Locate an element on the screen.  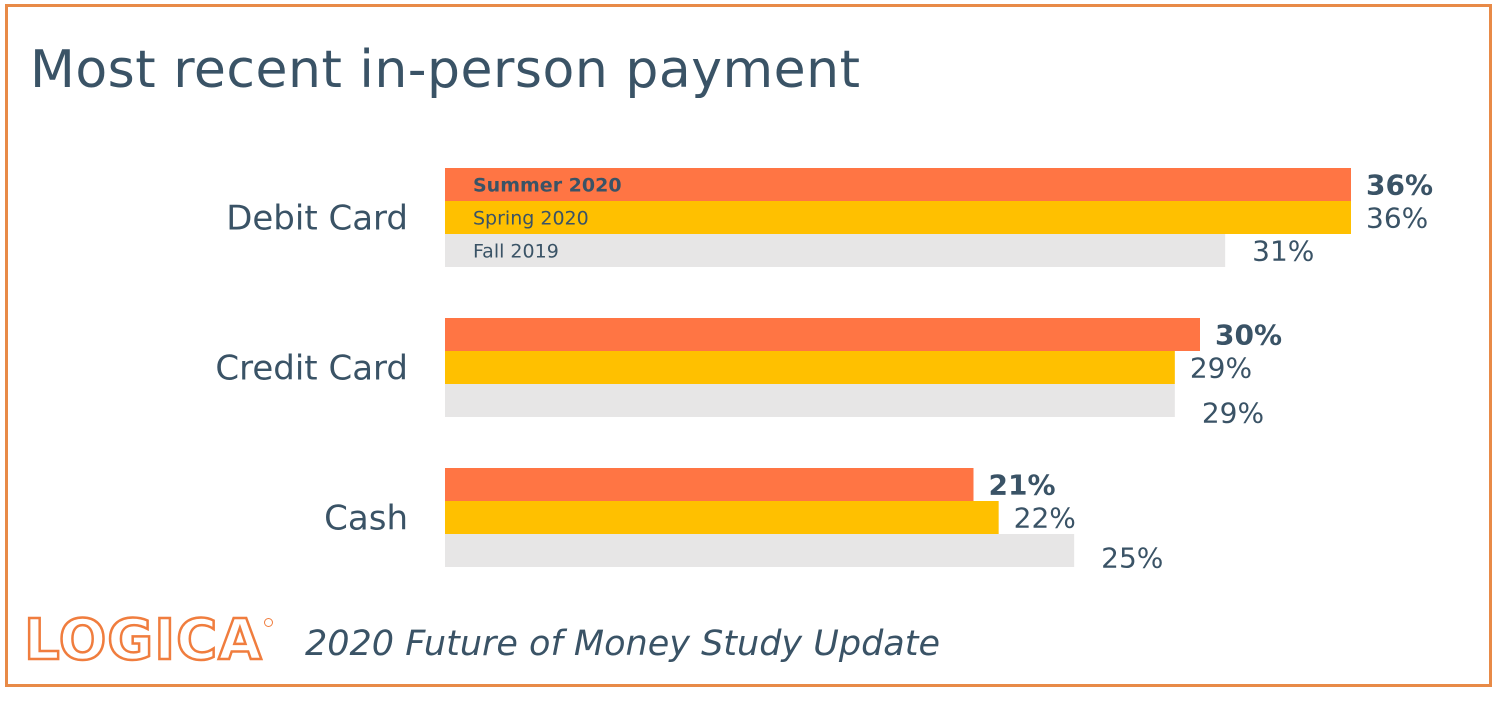
value-label: 31% is located at coordinates (1283, 251).